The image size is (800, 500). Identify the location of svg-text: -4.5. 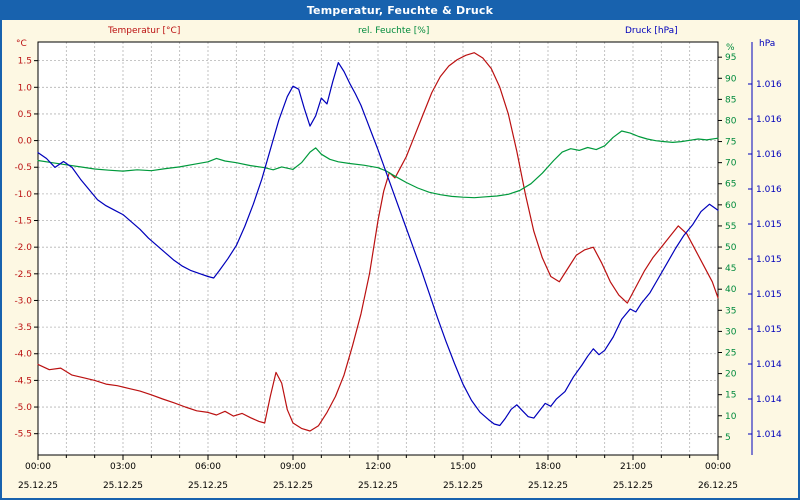
(23, 381).